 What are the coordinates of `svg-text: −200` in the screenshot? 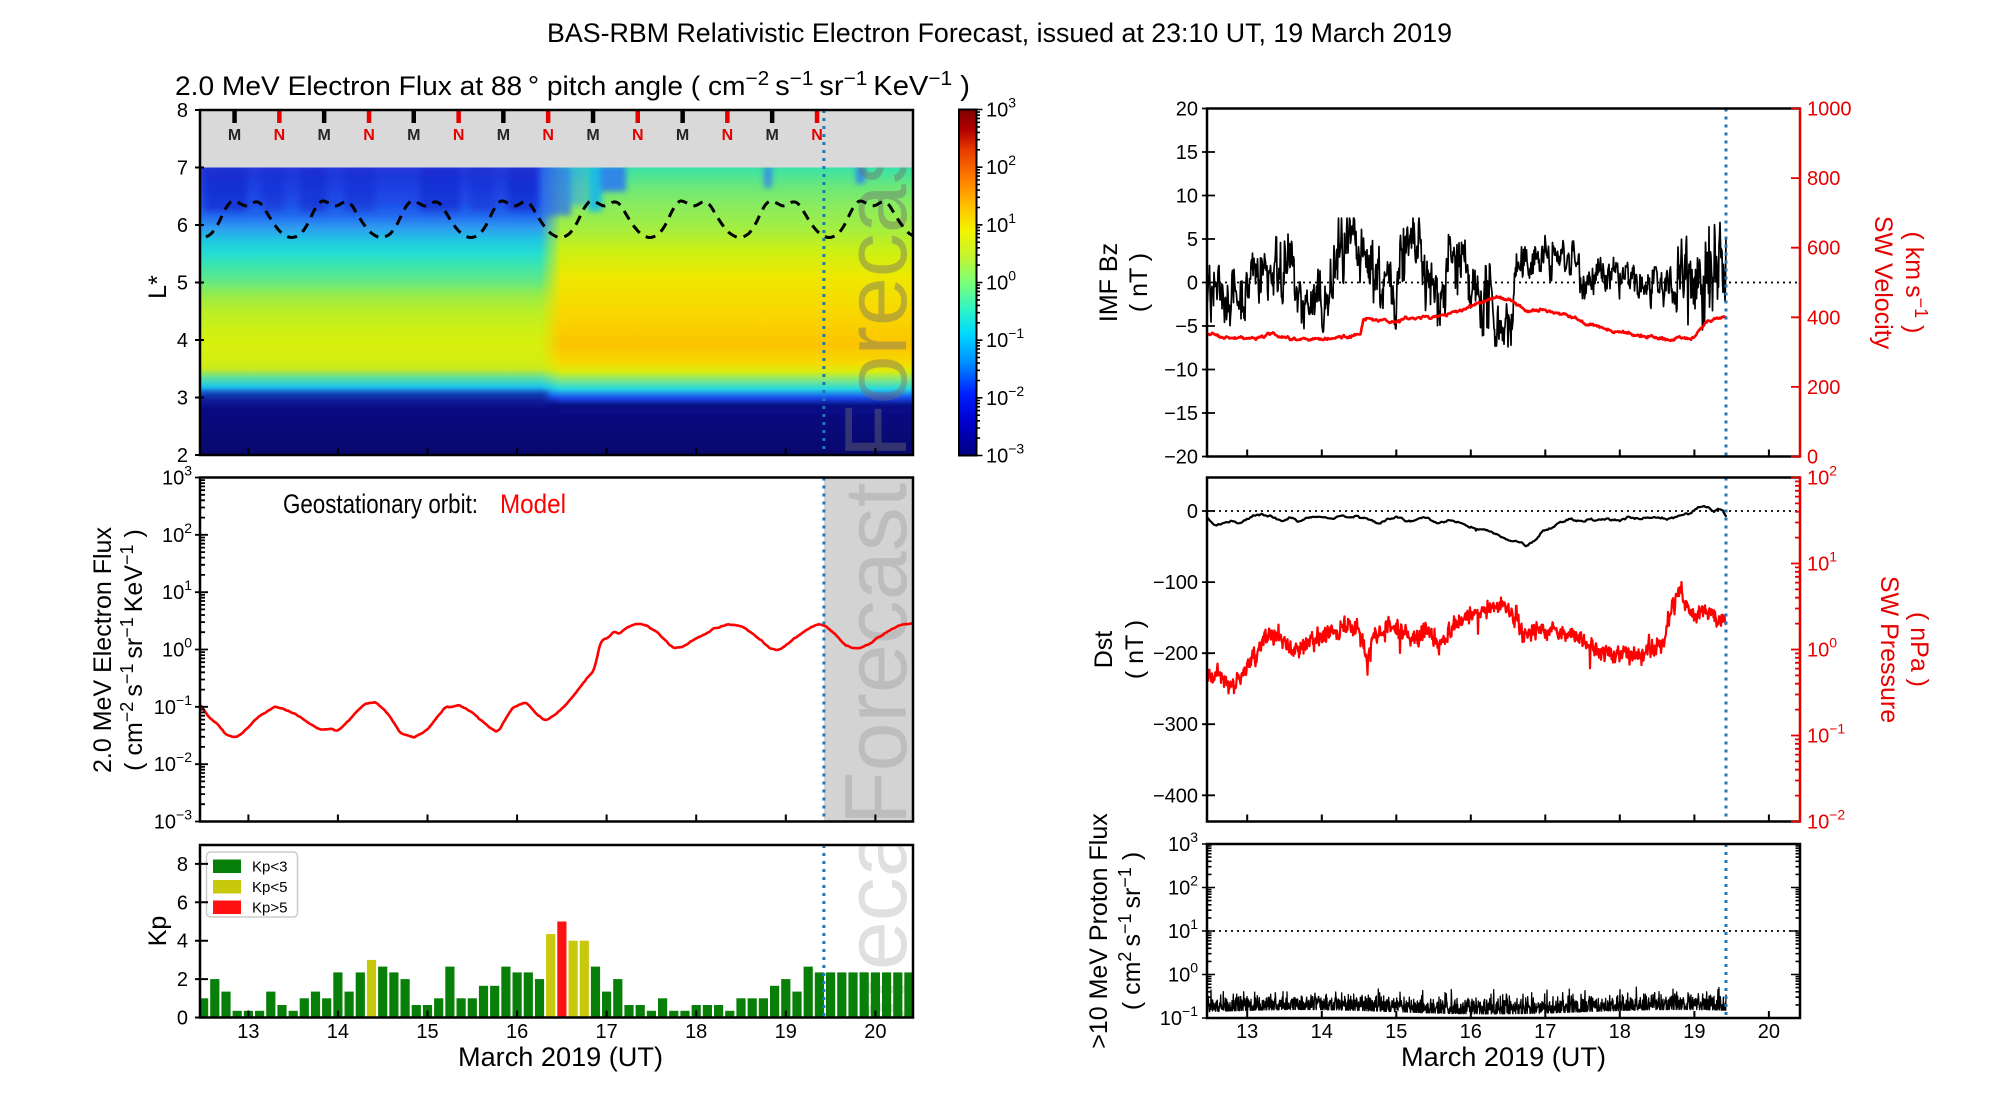 It's located at (1175, 654).